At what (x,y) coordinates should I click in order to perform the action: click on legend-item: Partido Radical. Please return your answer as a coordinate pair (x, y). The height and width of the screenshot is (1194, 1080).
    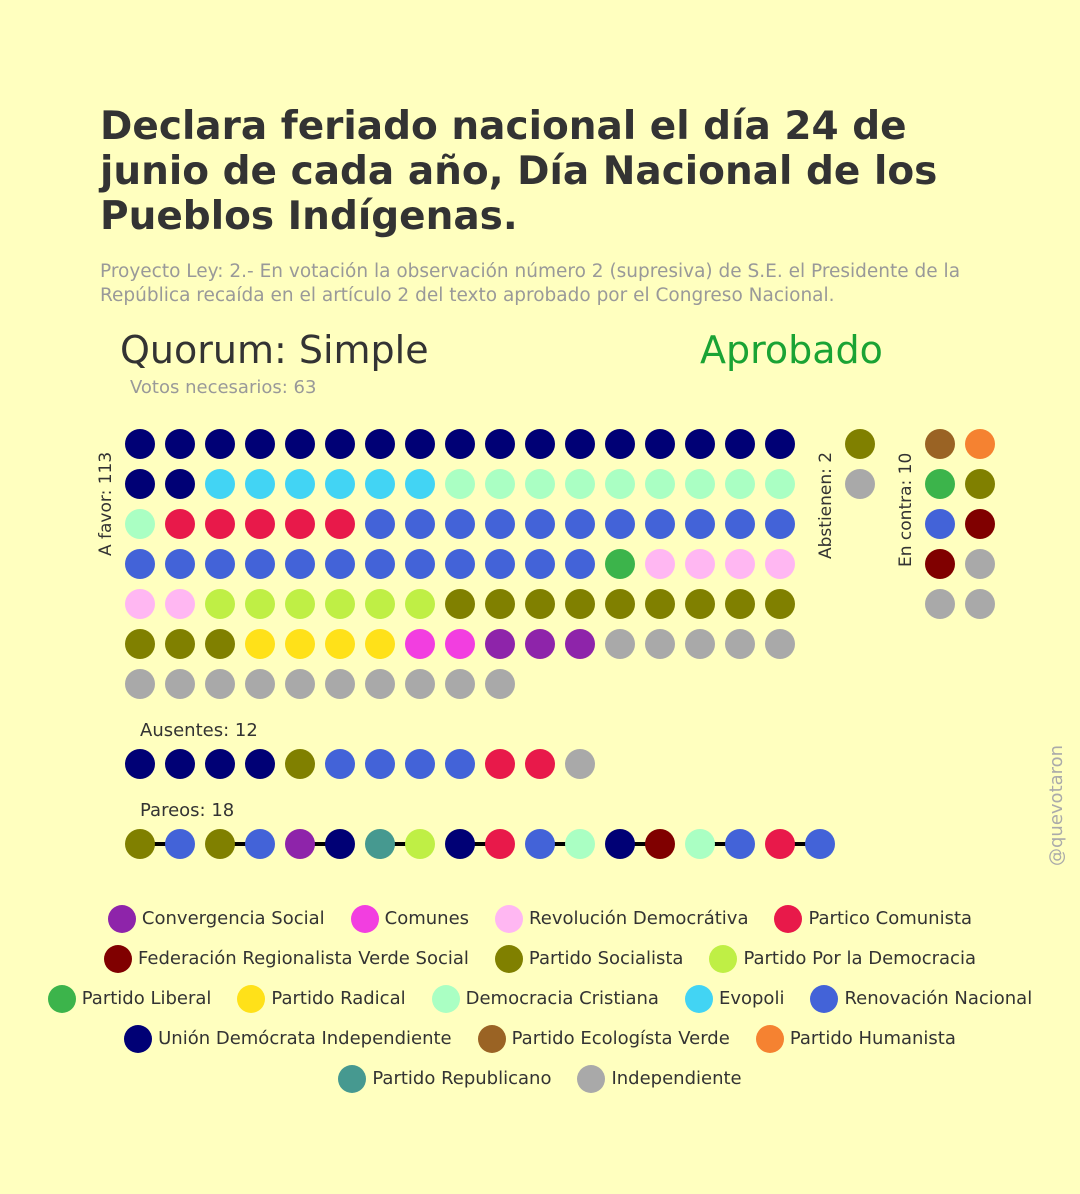
    Looking at the image, I should click on (321, 998).